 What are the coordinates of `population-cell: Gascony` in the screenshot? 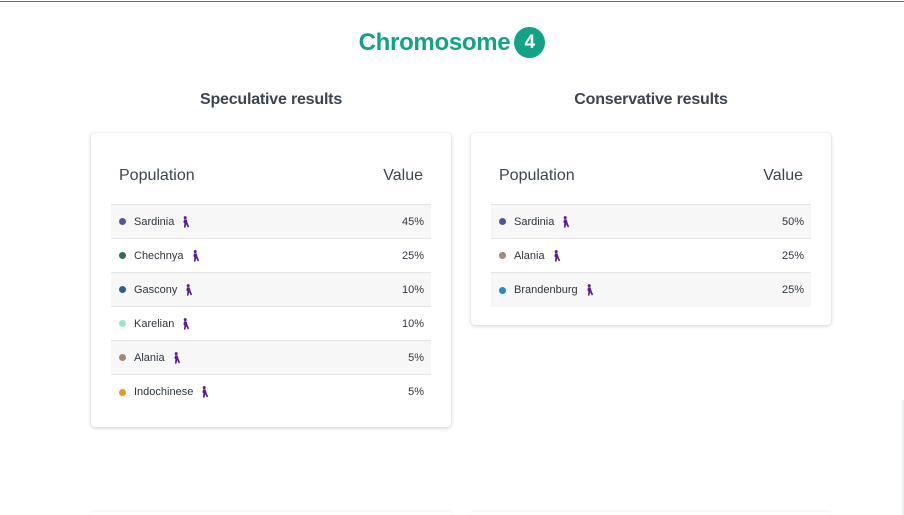 It's located at (156, 290).